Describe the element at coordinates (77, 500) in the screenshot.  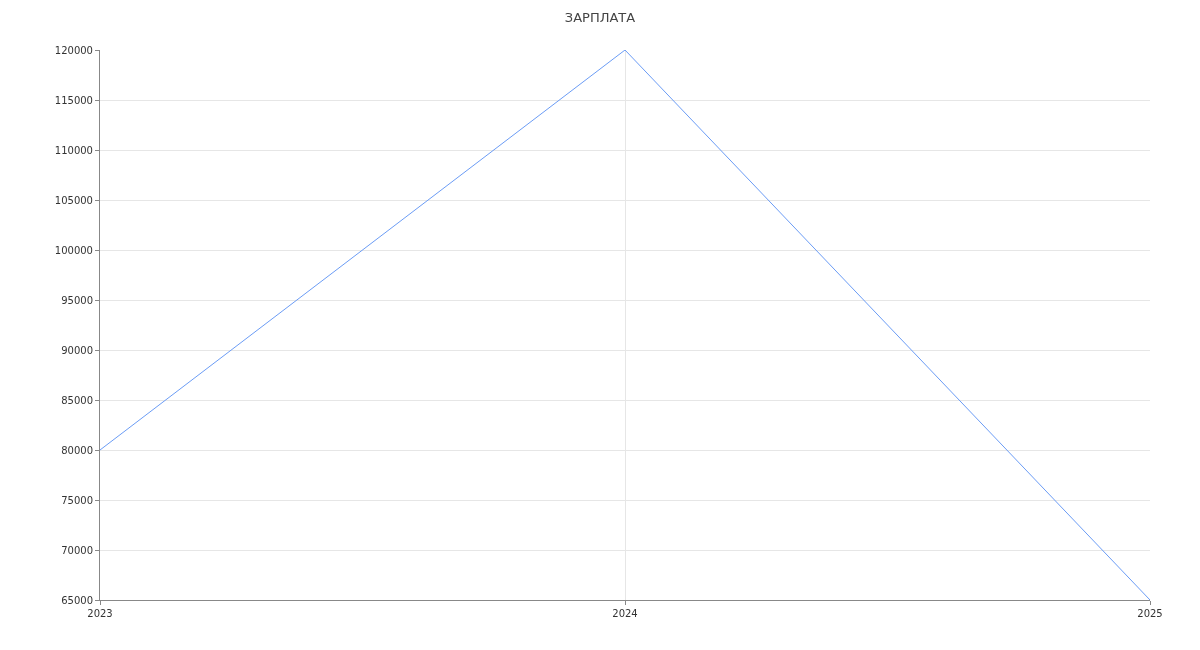
I see `y-tick-label: 75000` at that location.